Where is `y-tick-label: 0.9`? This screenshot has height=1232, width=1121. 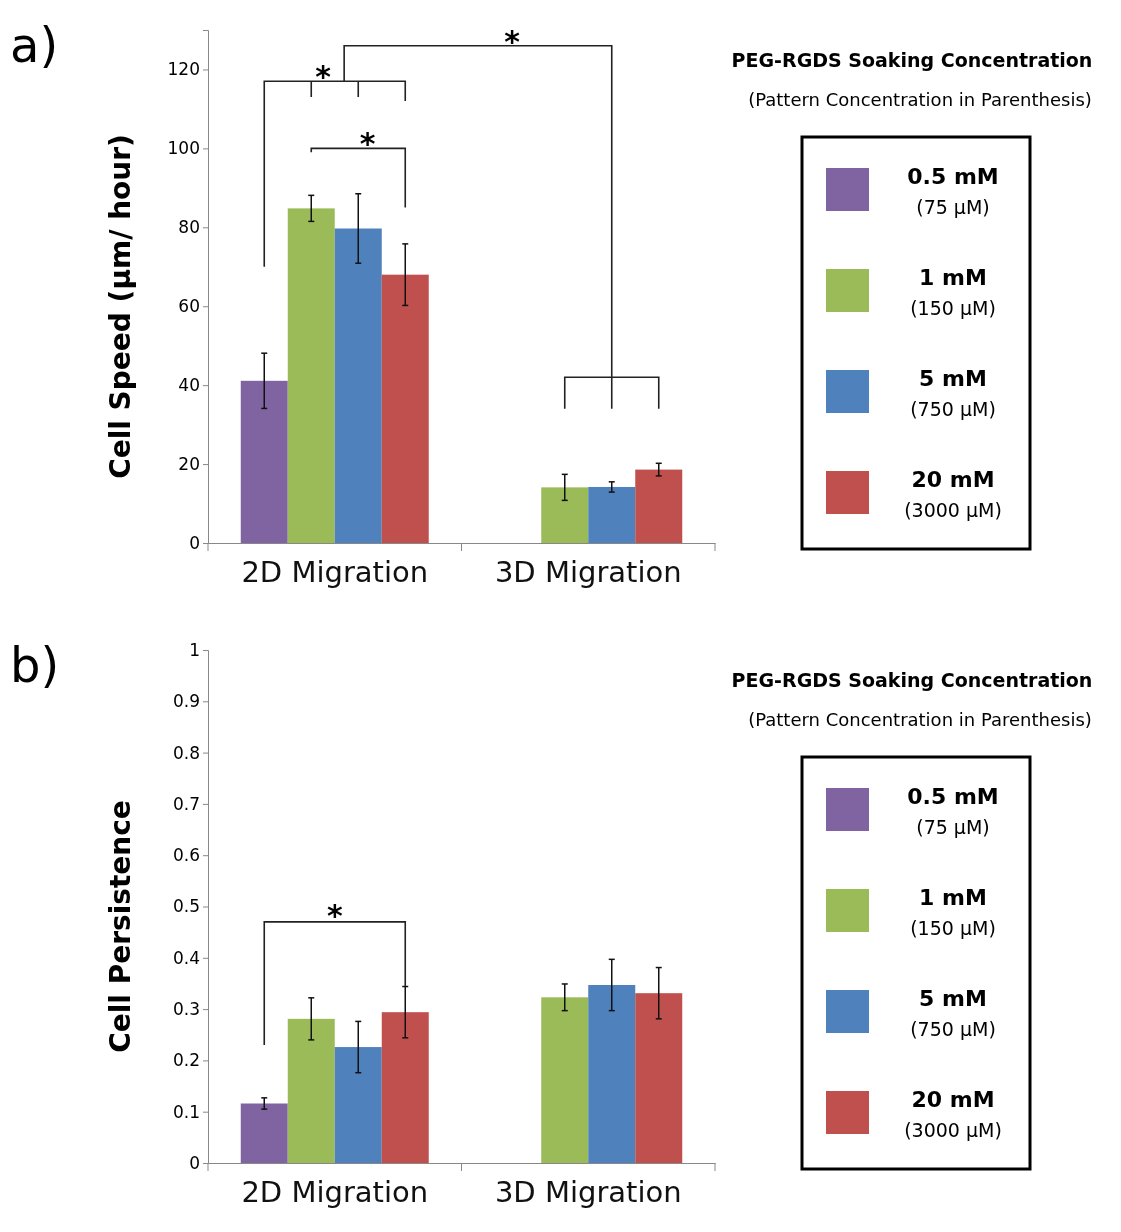 y-tick-label: 0.9 is located at coordinates (186, 701).